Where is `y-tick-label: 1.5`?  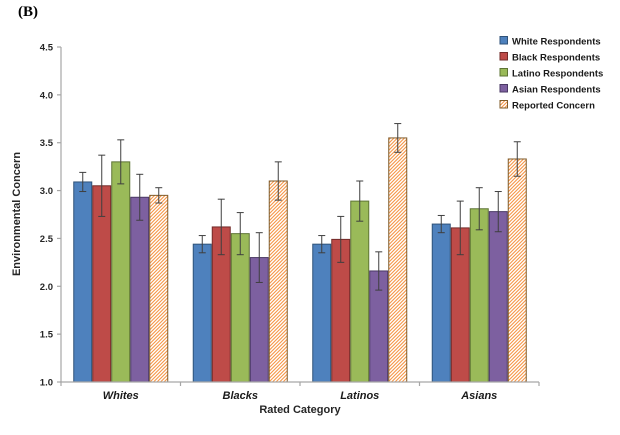
y-tick-label: 1.5 is located at coordinates (47, 335).